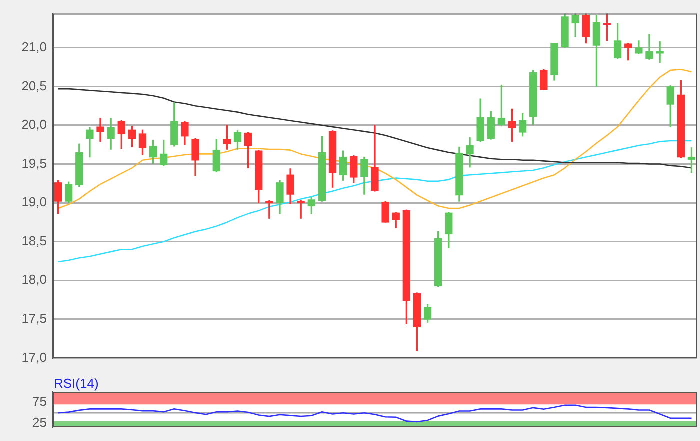 This screenshot has height=441, width=700. Describe the element at coordinates (34, 280) in the screenshot. I see `y-tick-label: 18,0` at that location.